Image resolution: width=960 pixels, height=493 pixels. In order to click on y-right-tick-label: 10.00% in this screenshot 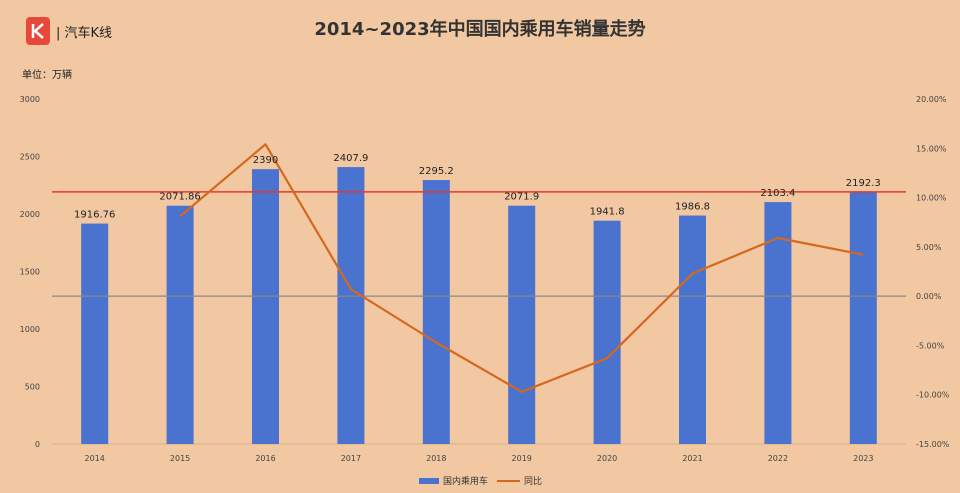, I will do `click(931, 198)`.